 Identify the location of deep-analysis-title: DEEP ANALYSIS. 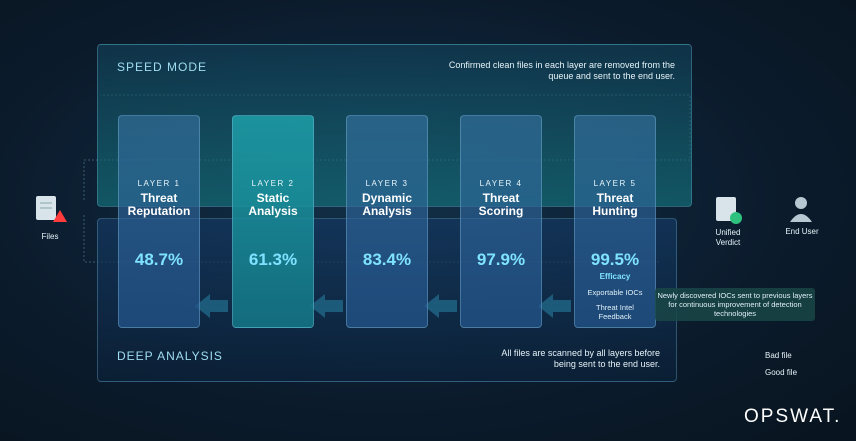
(170, 356).